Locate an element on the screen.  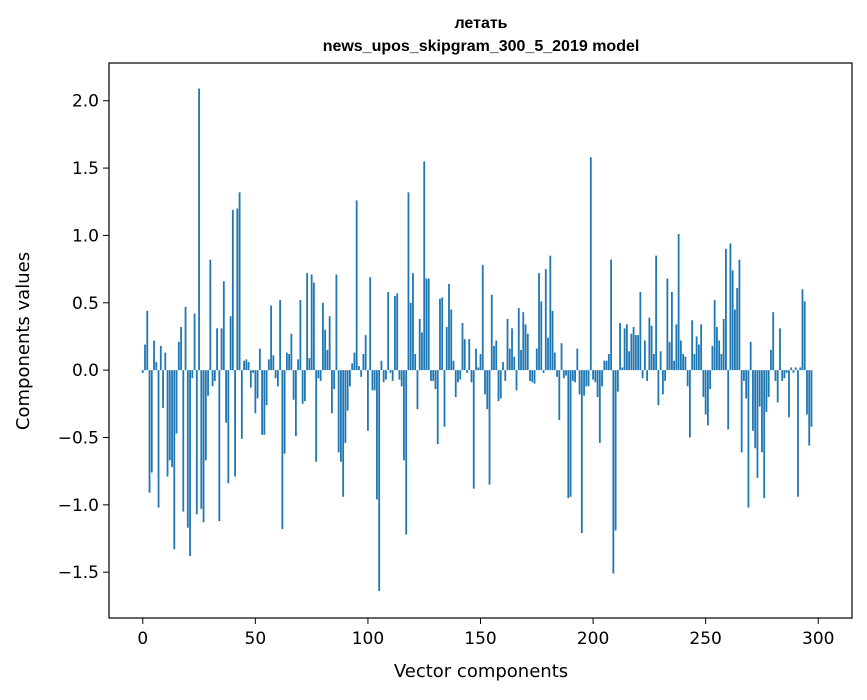
y-tick-label: −1.5 is located at coordinates (78, 573).